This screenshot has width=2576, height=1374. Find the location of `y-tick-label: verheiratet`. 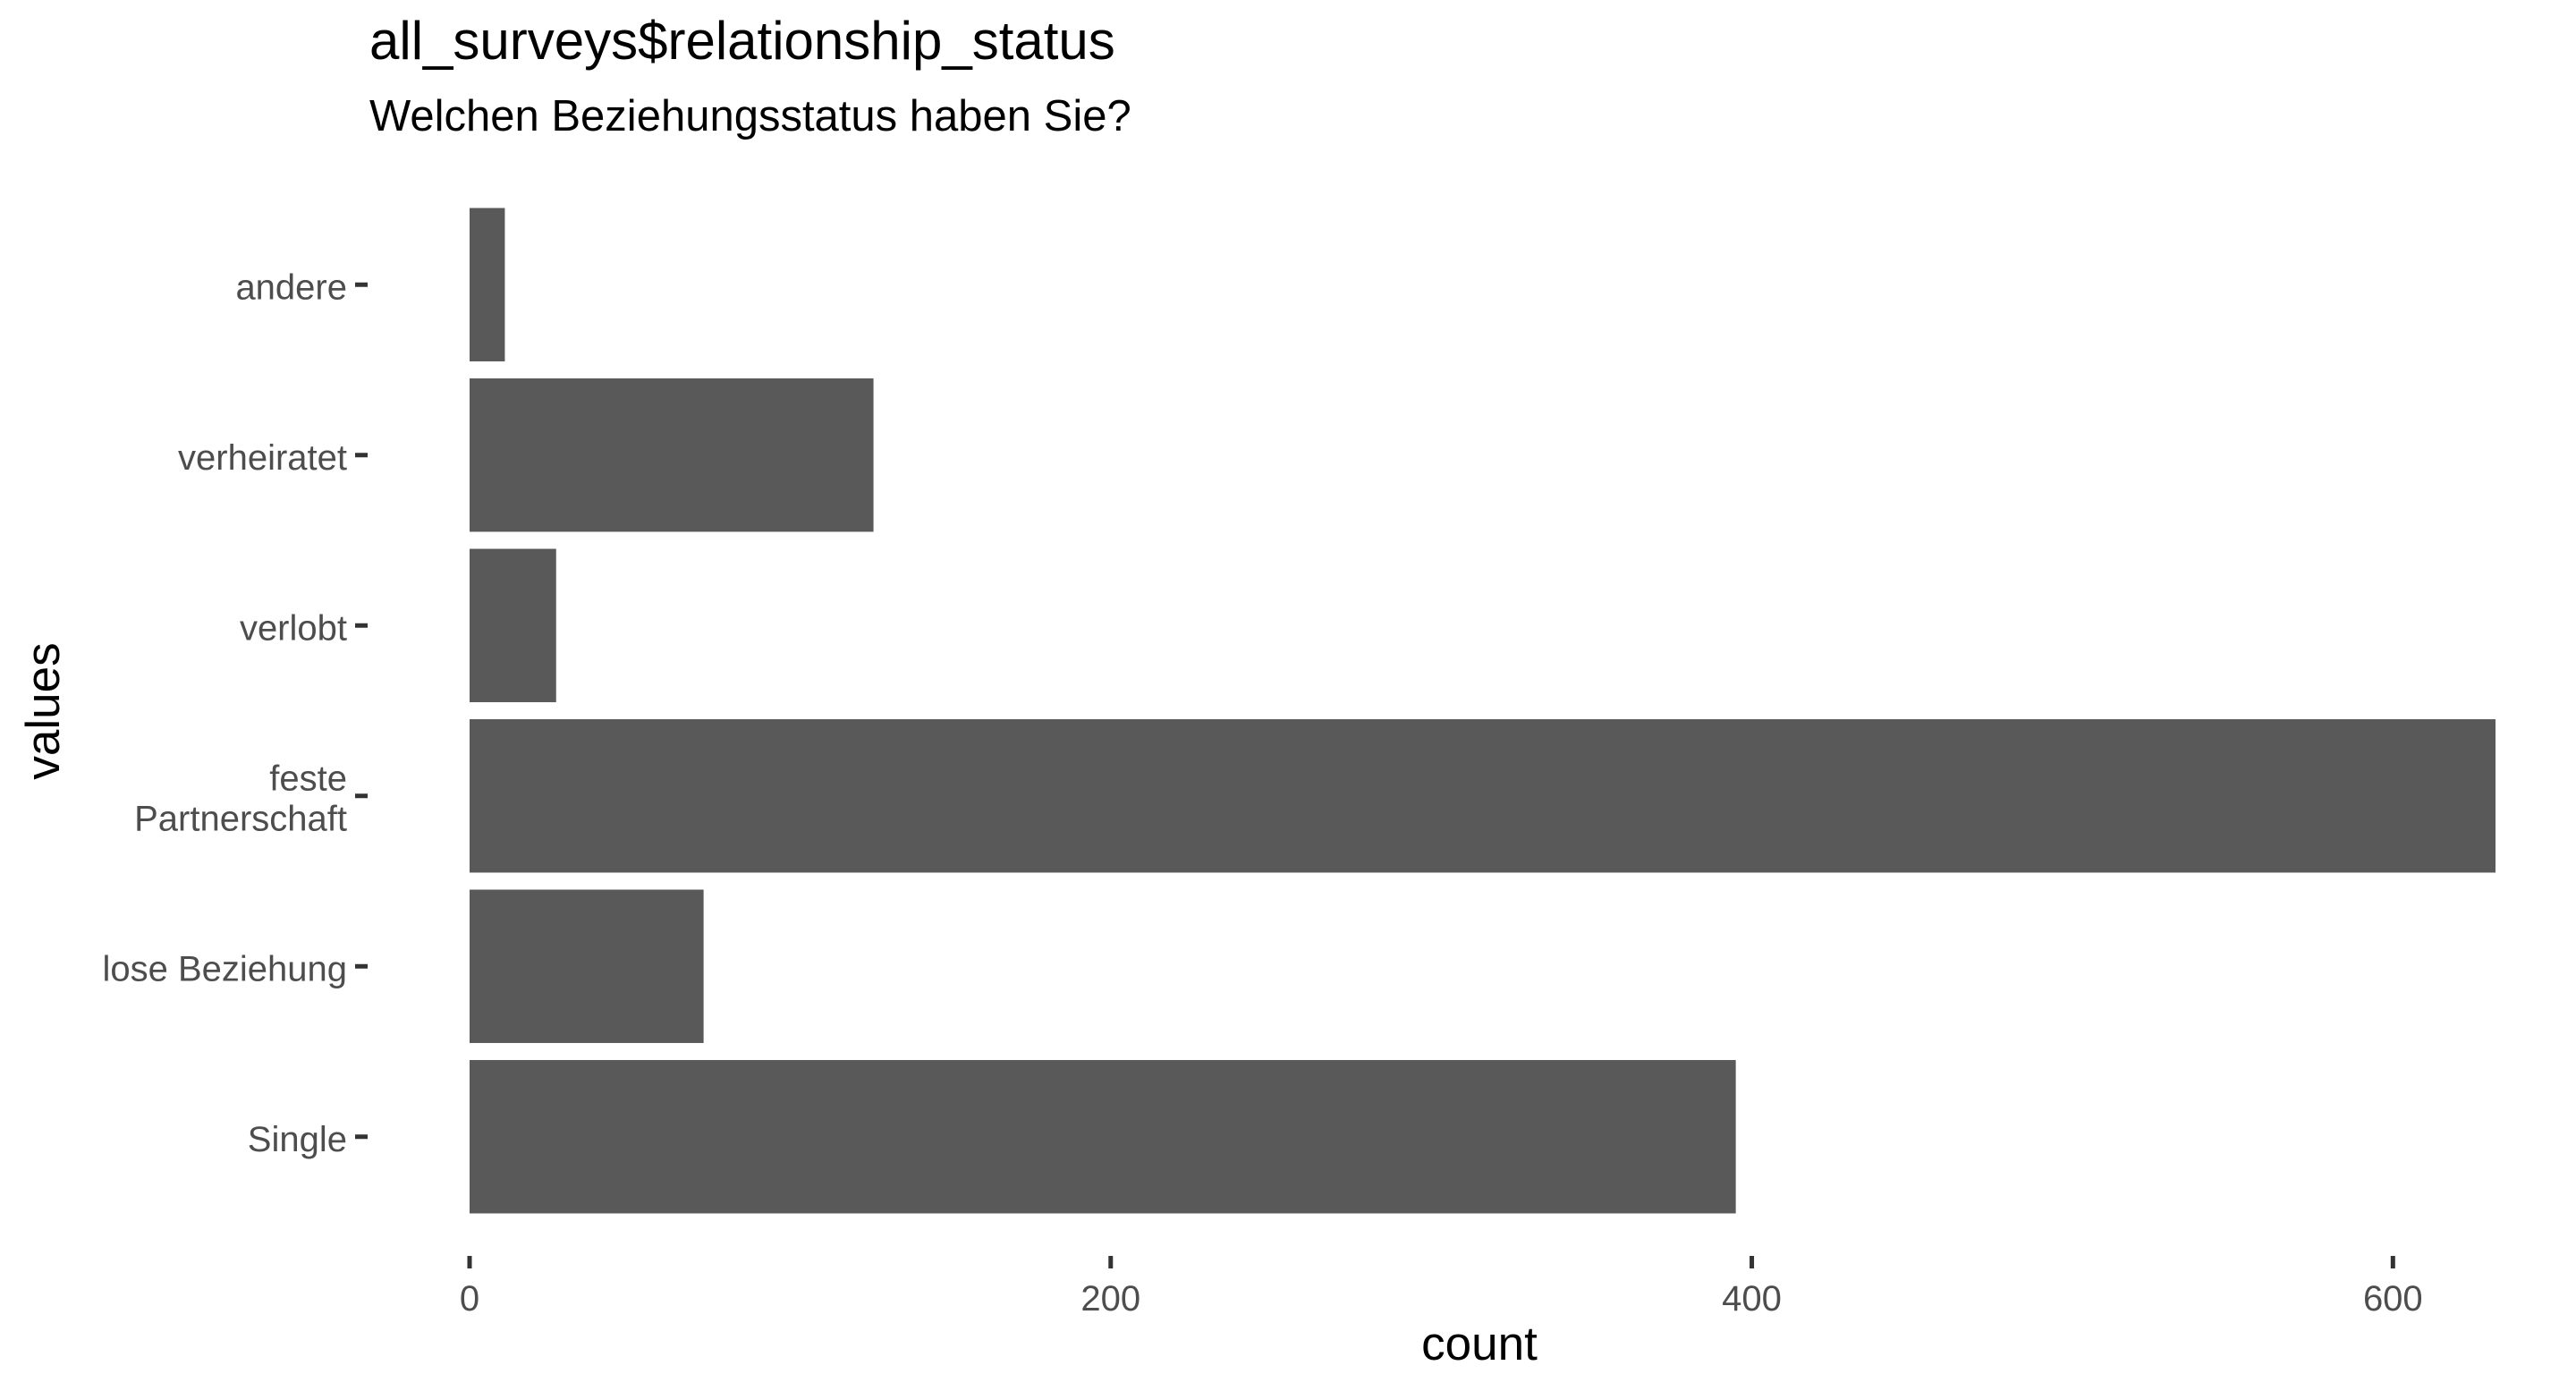

y-tick-label: verheiratet is located at coordinates (262, 458).